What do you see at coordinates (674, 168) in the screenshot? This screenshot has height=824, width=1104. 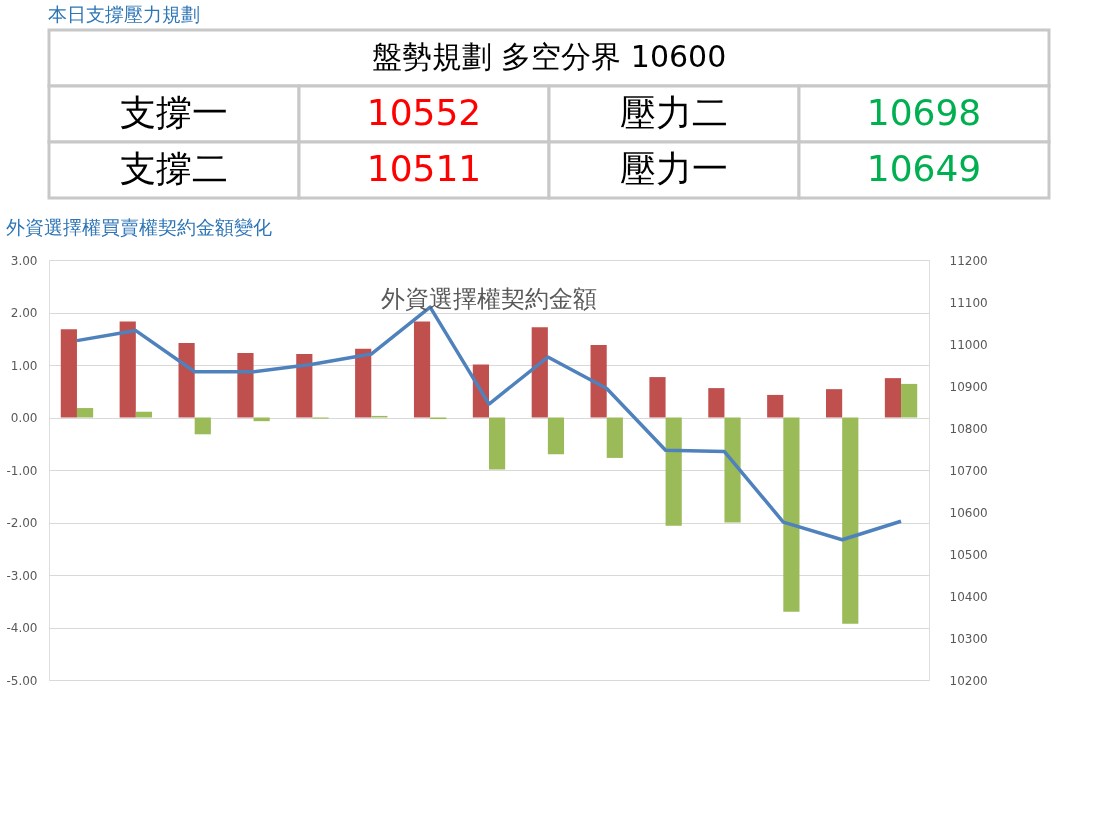 I see `text: 壓力一` at bounding box center [674, 168].